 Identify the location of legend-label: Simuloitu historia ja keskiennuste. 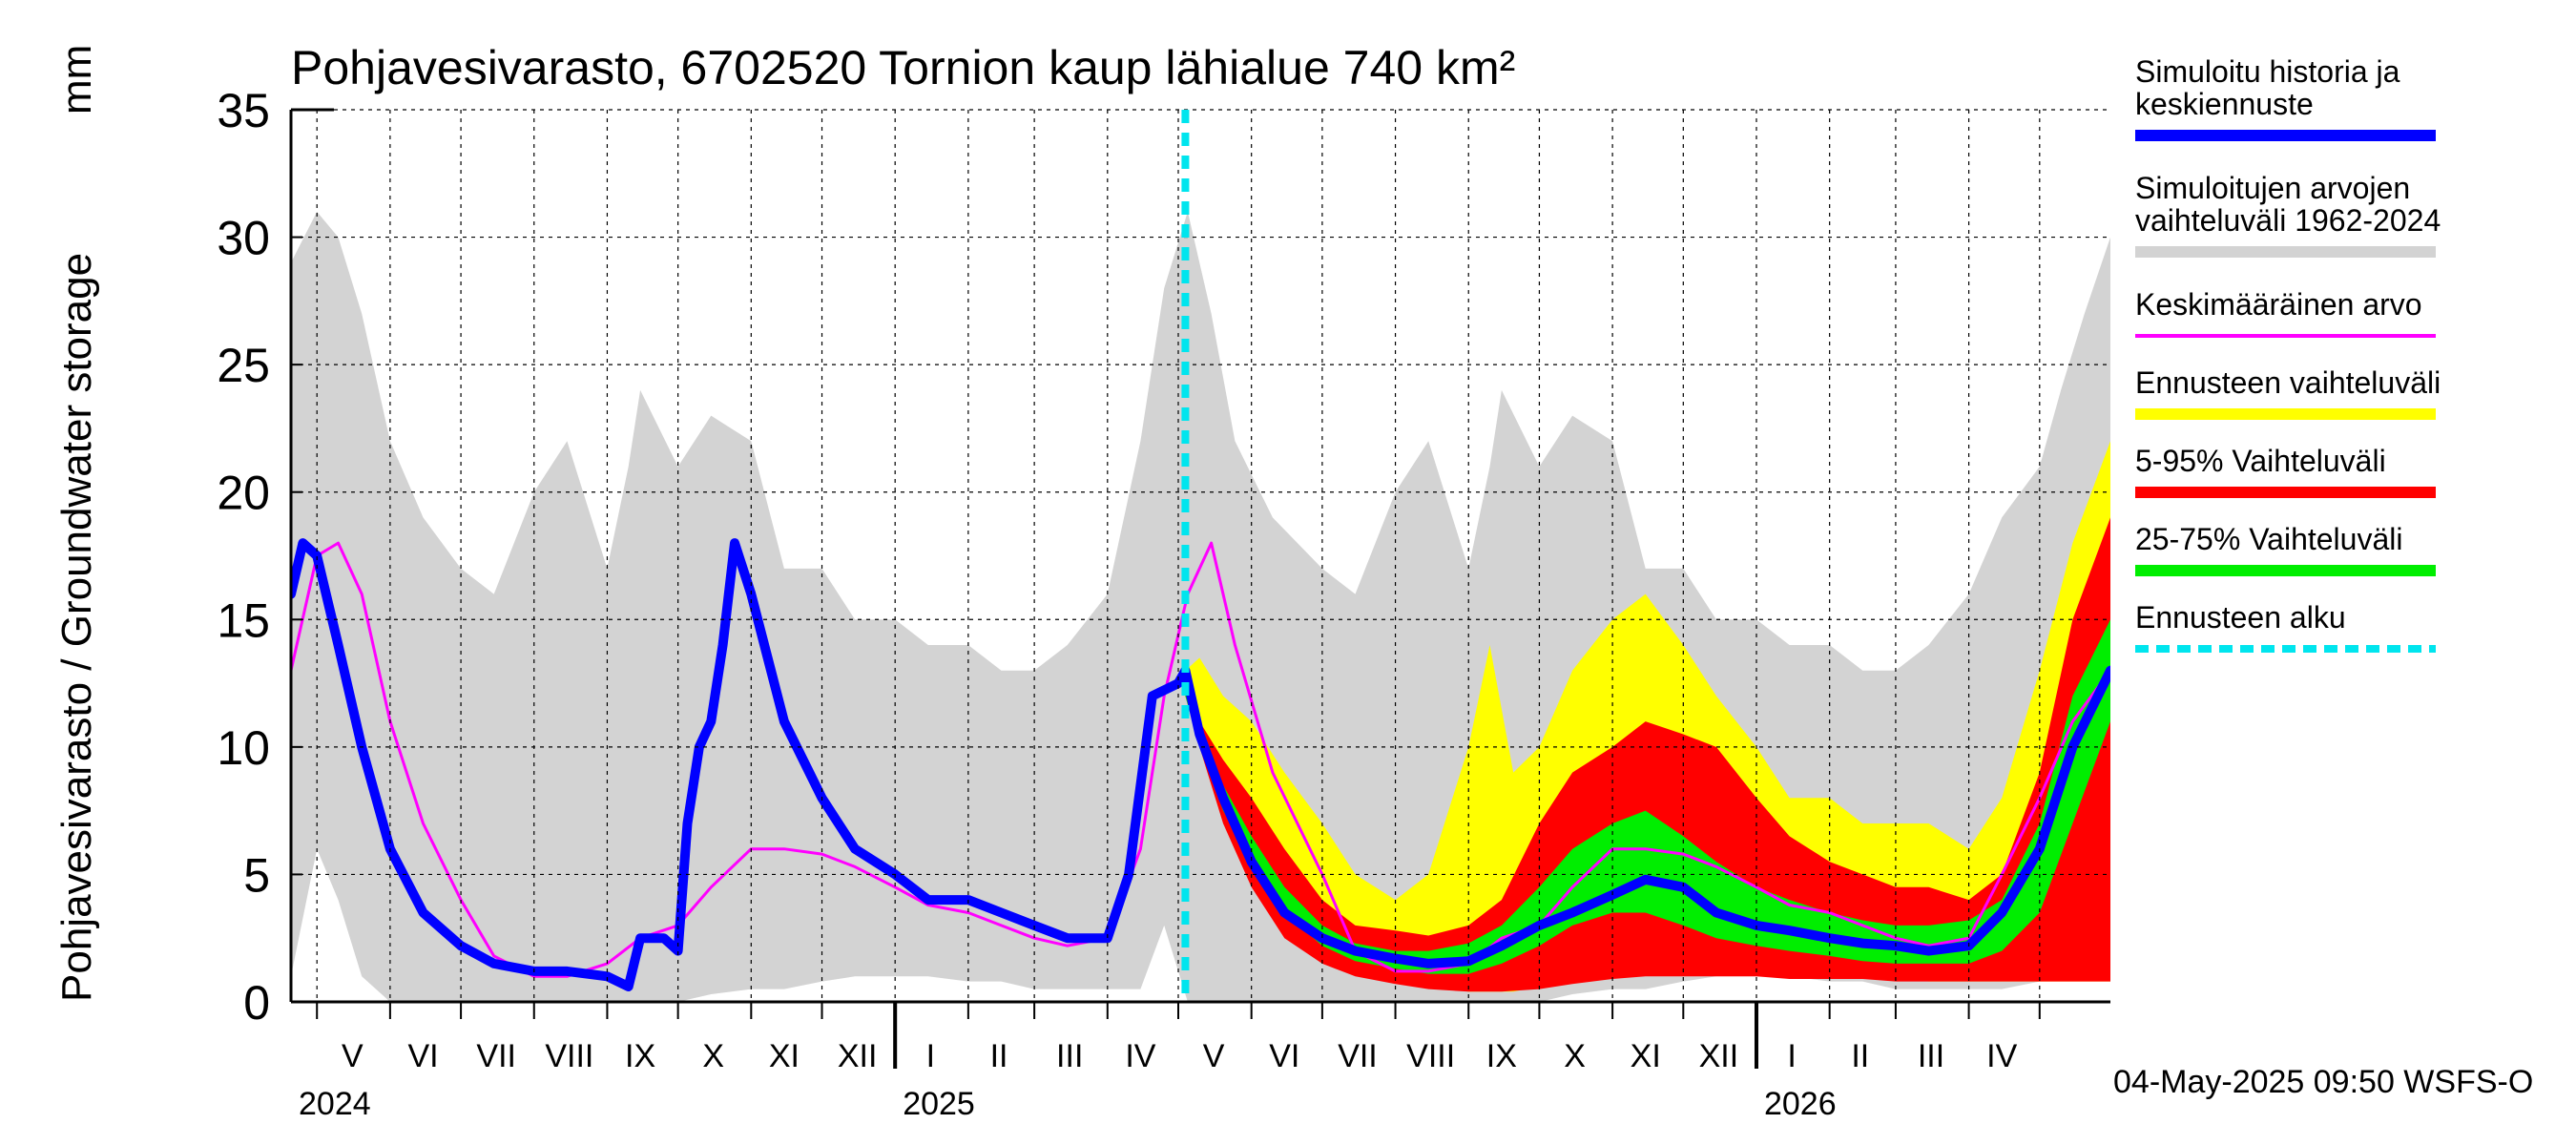
(2267, 87).